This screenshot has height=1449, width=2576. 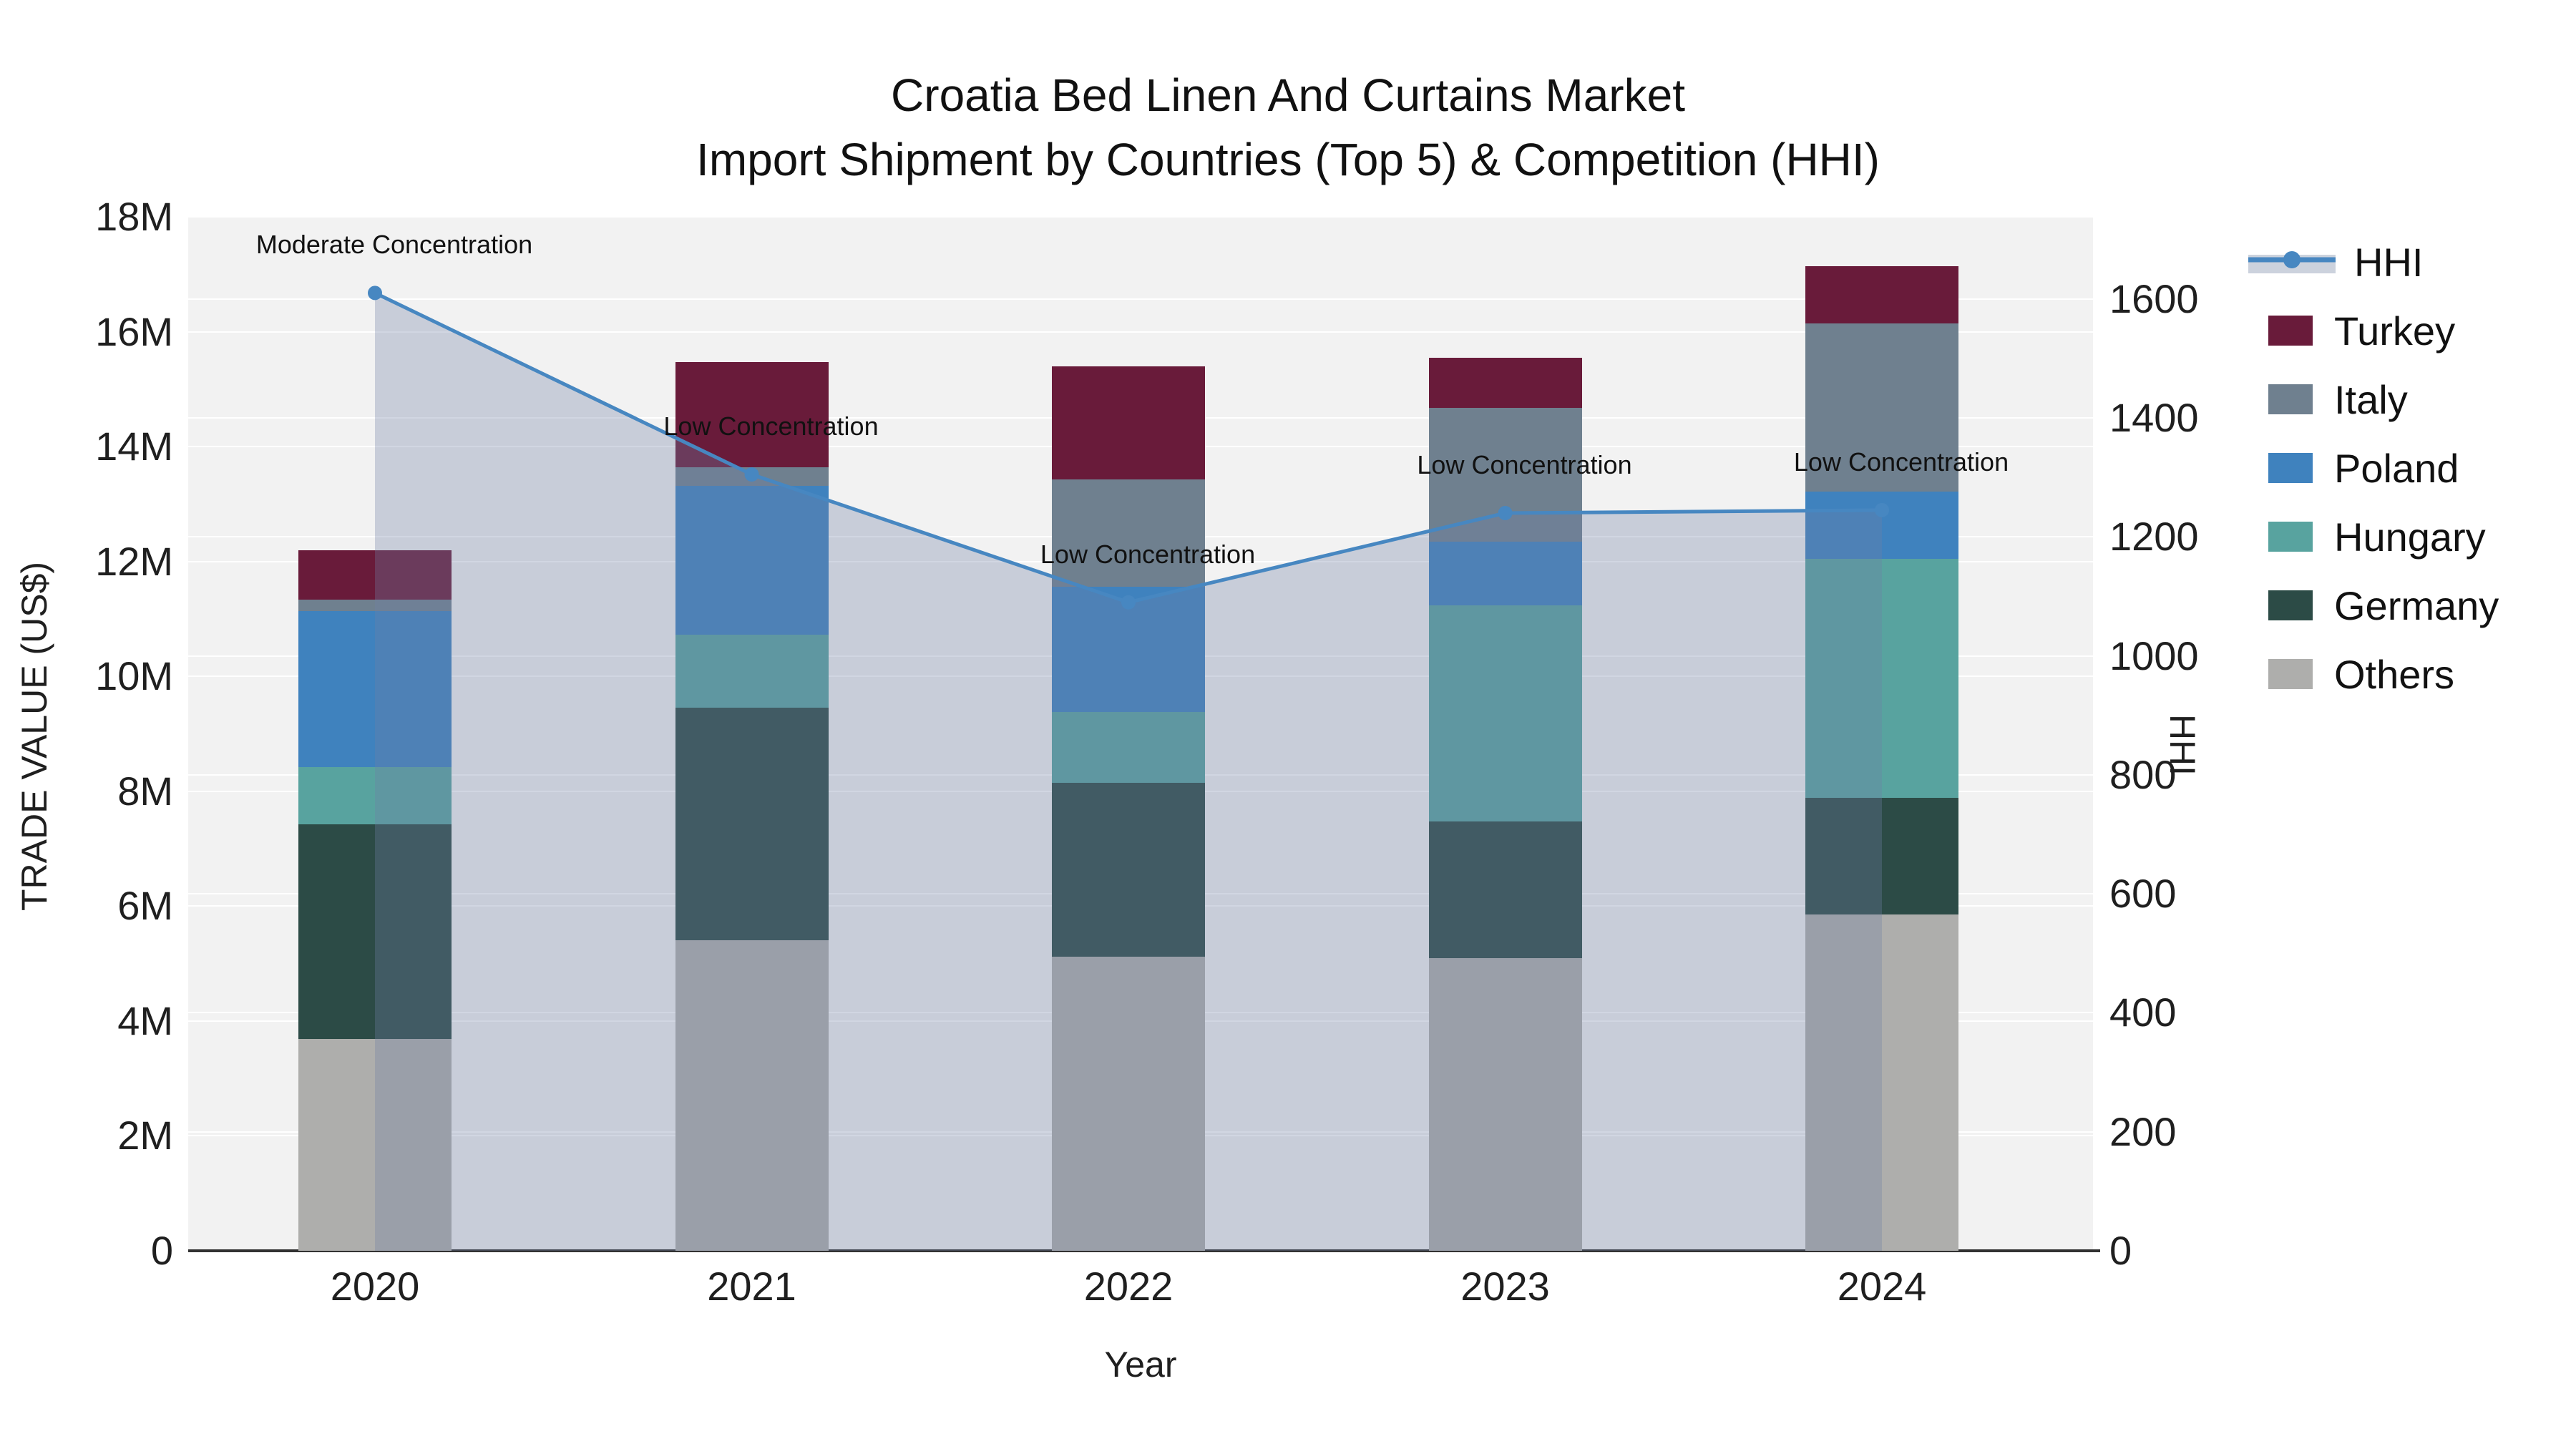 I want to click on hhi-marker-2020, so click(x=375, y=293).